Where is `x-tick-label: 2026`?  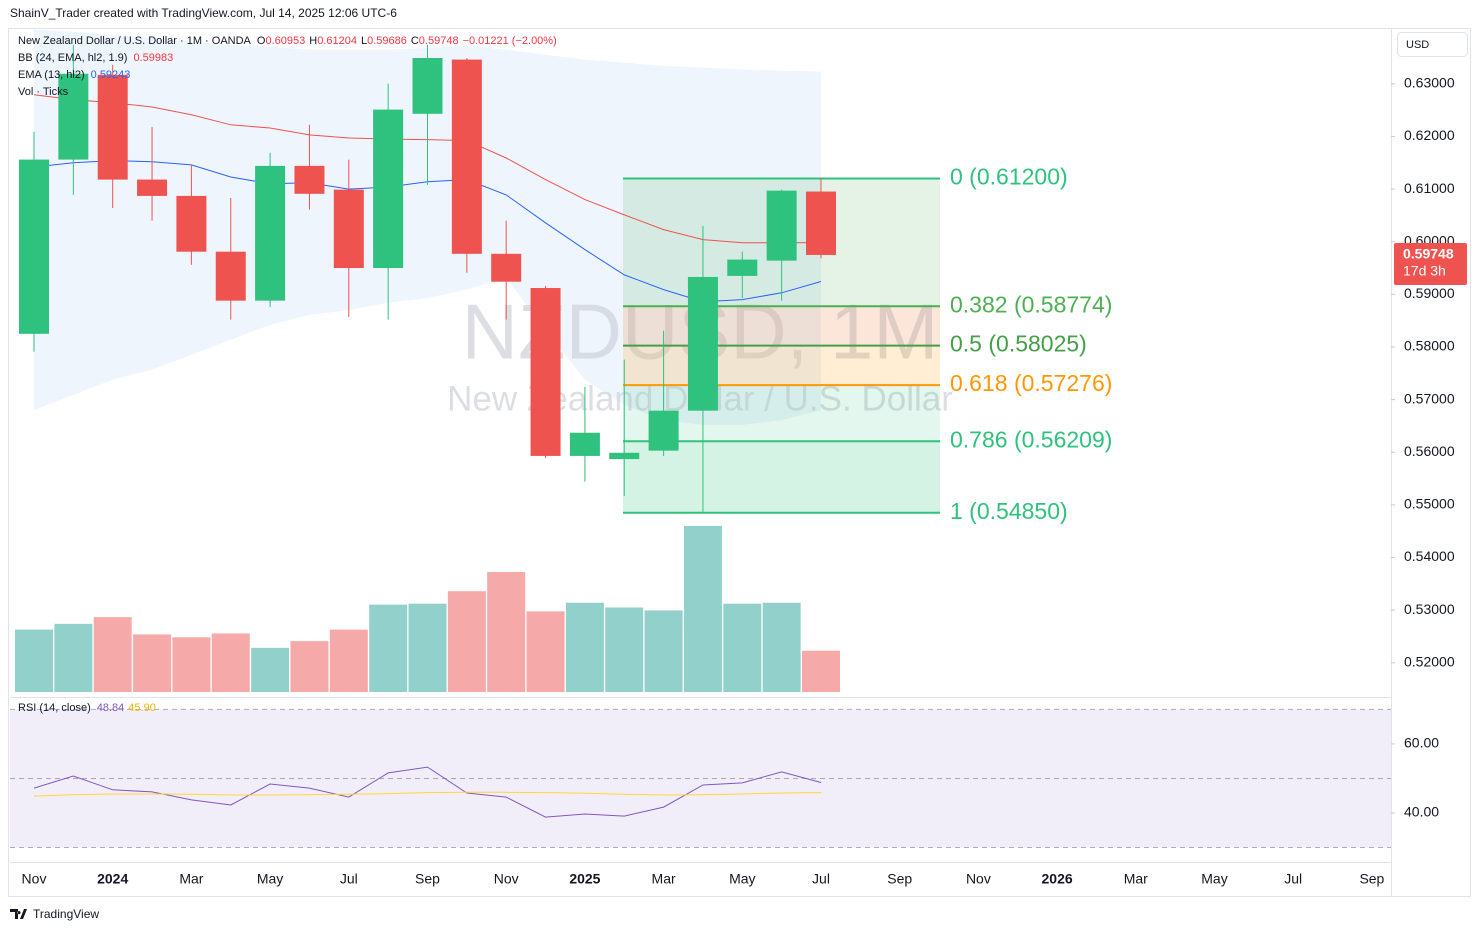
x-tick-label: 2026 is located at coordinates (1057, 879).